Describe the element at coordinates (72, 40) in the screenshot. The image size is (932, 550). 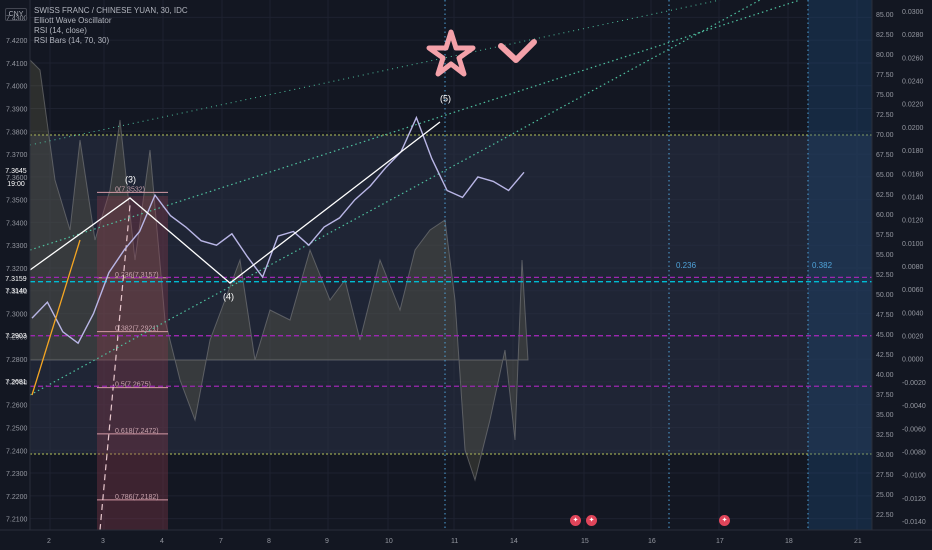
I see `indicator-rsi-bars: RSI Bars (14, 70, 30)` at that location.